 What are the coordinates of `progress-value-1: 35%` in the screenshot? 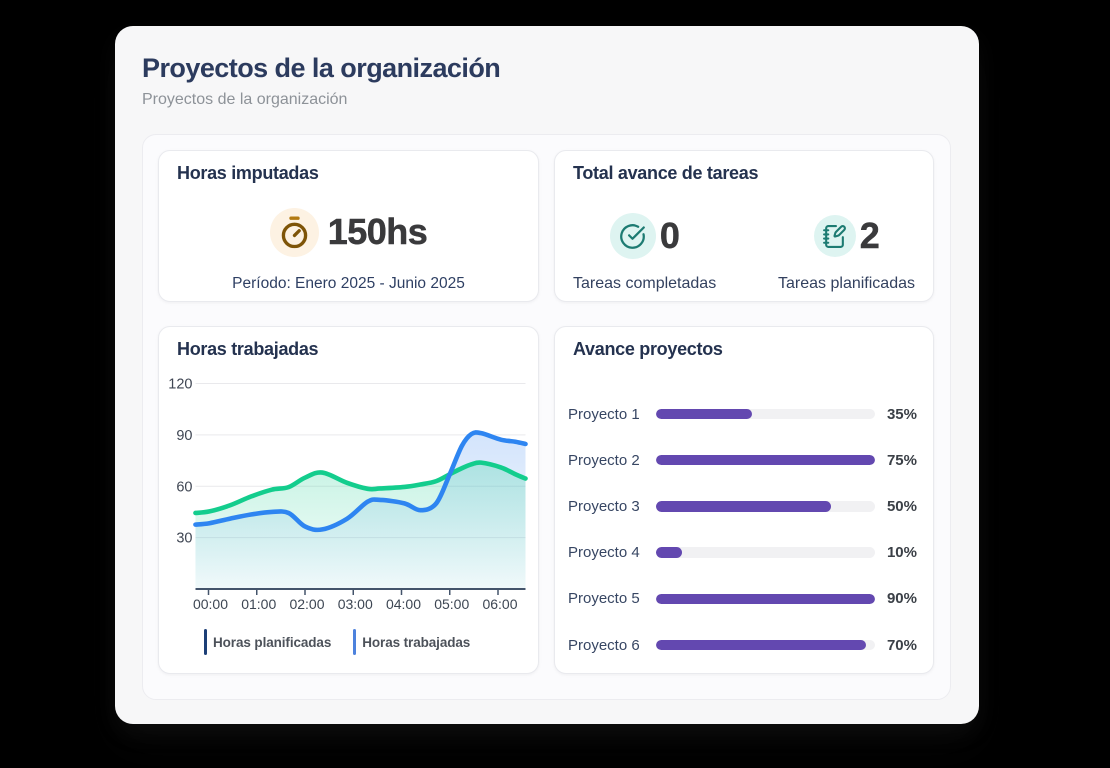 It's located at (901, 414).